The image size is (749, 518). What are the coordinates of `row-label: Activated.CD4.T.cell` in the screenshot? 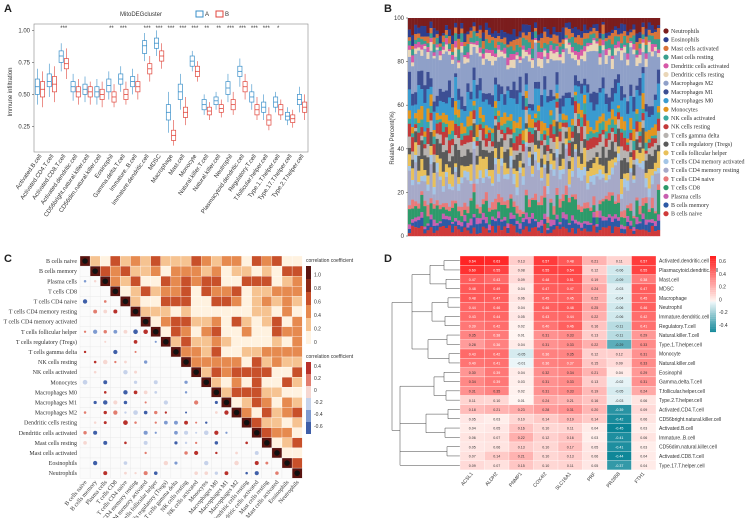 It's located at (681, 410).